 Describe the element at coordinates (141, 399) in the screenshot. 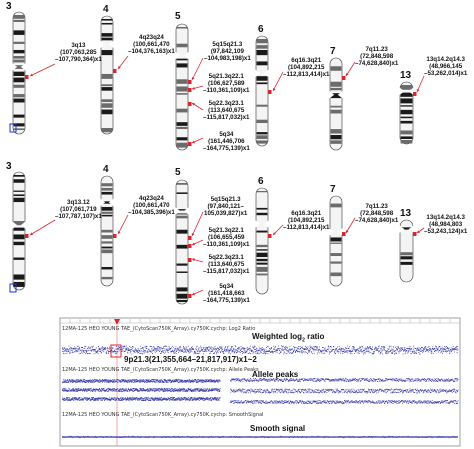

I see `allele-peak-bottom` at that location.